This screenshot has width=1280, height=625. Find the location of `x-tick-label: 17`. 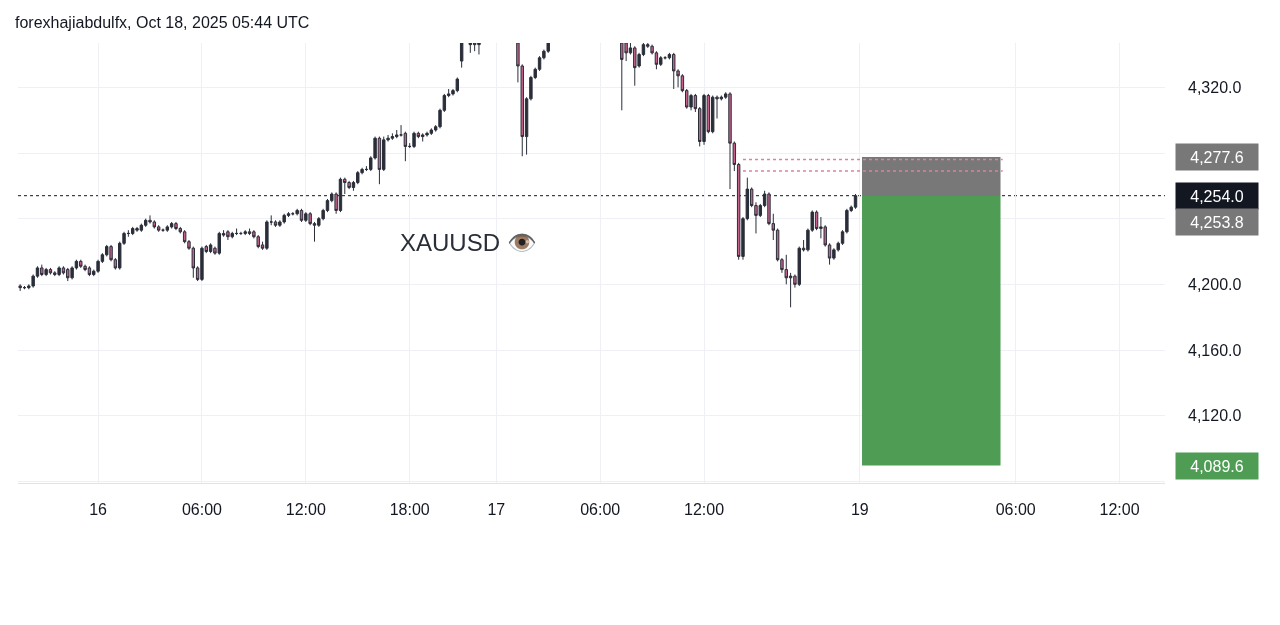

x-tick-label: 17 is located at coordinates (496, 510).